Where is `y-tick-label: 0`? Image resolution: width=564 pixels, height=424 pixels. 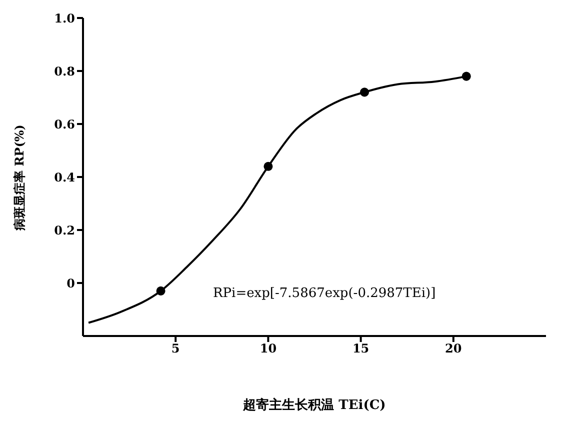 y-tick-label: 0 is located at coordinates (70, 283).